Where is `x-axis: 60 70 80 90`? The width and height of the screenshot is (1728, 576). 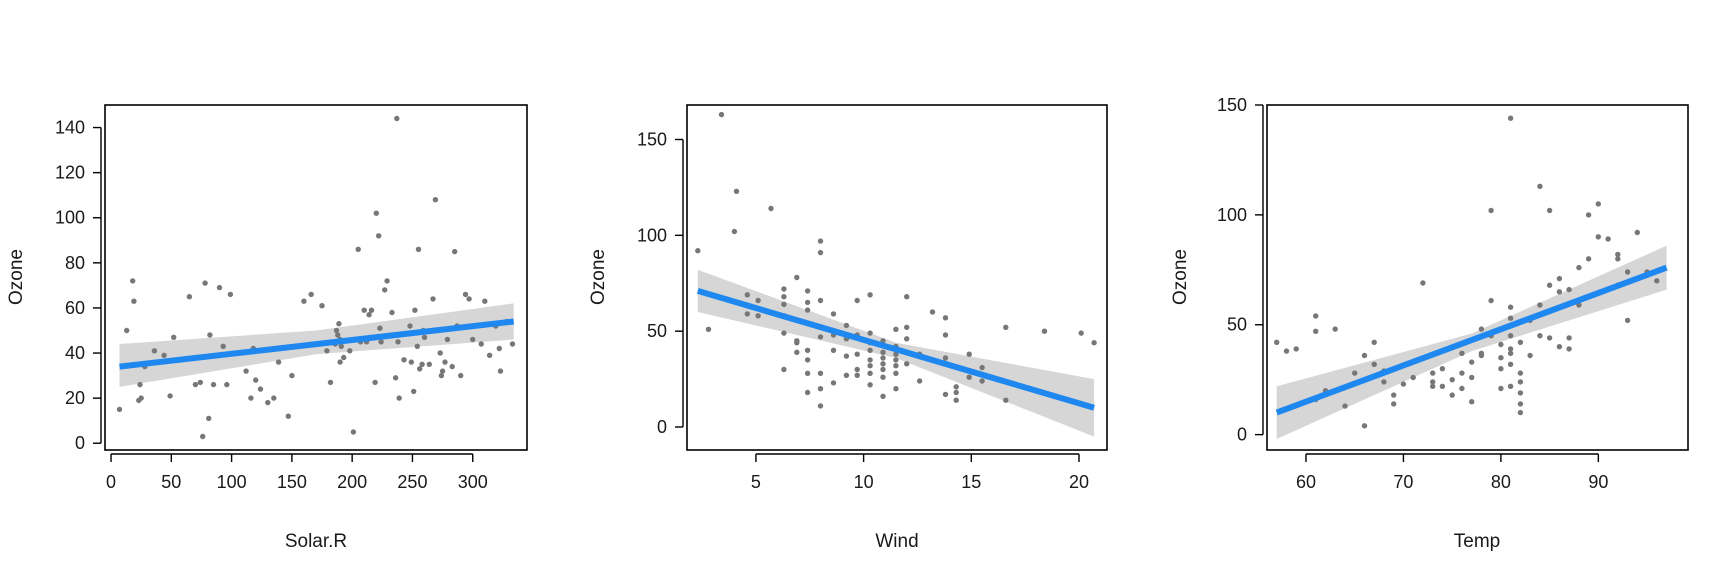
x-axis: 60 70 80 90 is located at coordinates (1452, 472).